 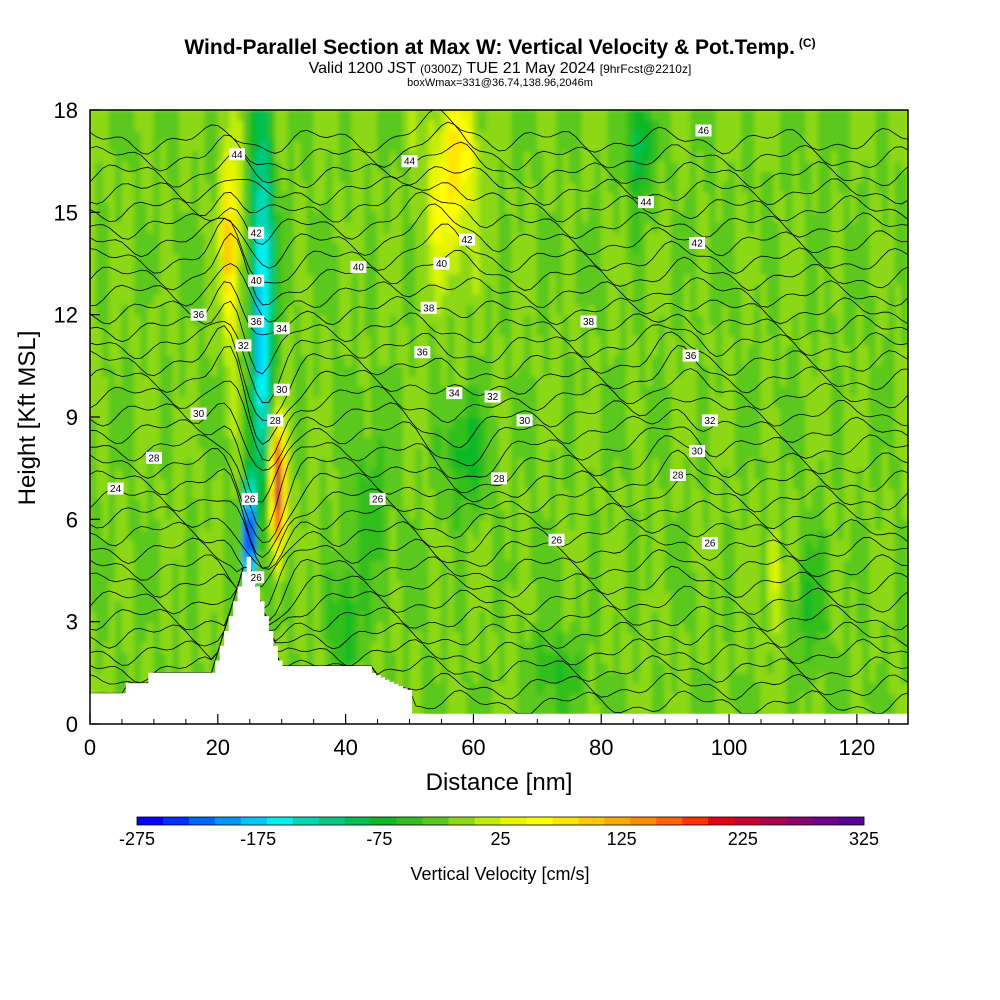 I want to click on y-tick-label: 12, so click(x=66, y=315).